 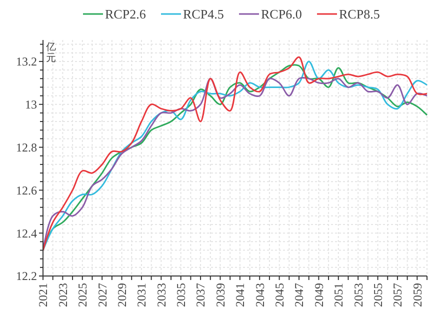 What do you see at coordinates (102, 295) in the screenshot?
I see `x-tick-label: 2027` at bounding box center [102, 295].